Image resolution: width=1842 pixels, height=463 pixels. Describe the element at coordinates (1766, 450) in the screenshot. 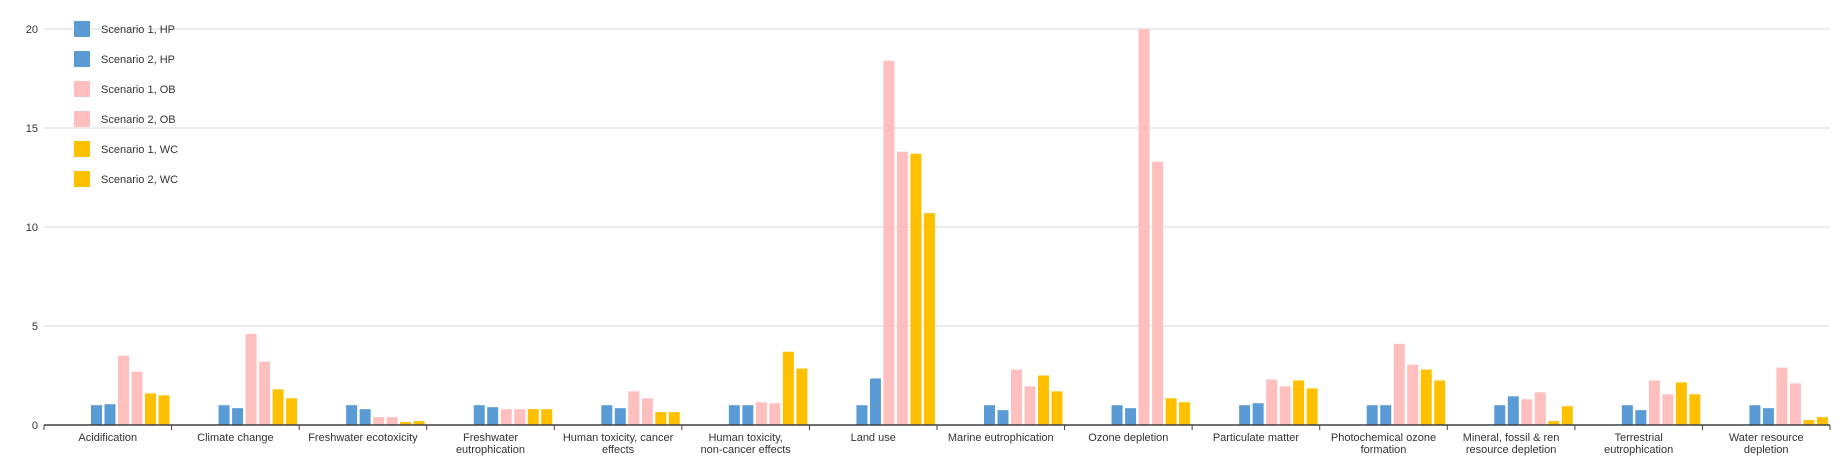

I see `x-tick-label: depletion` at that location.